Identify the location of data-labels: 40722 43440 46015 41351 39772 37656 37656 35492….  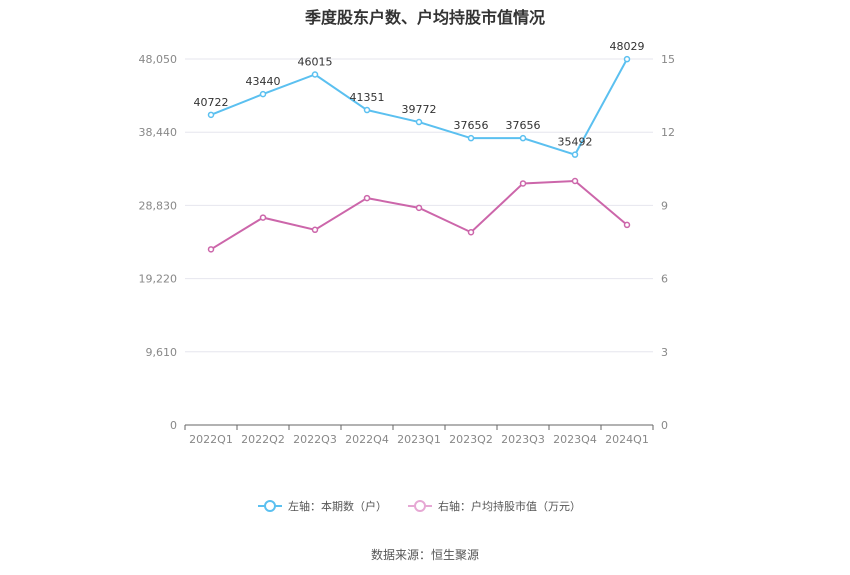
(419, 94).